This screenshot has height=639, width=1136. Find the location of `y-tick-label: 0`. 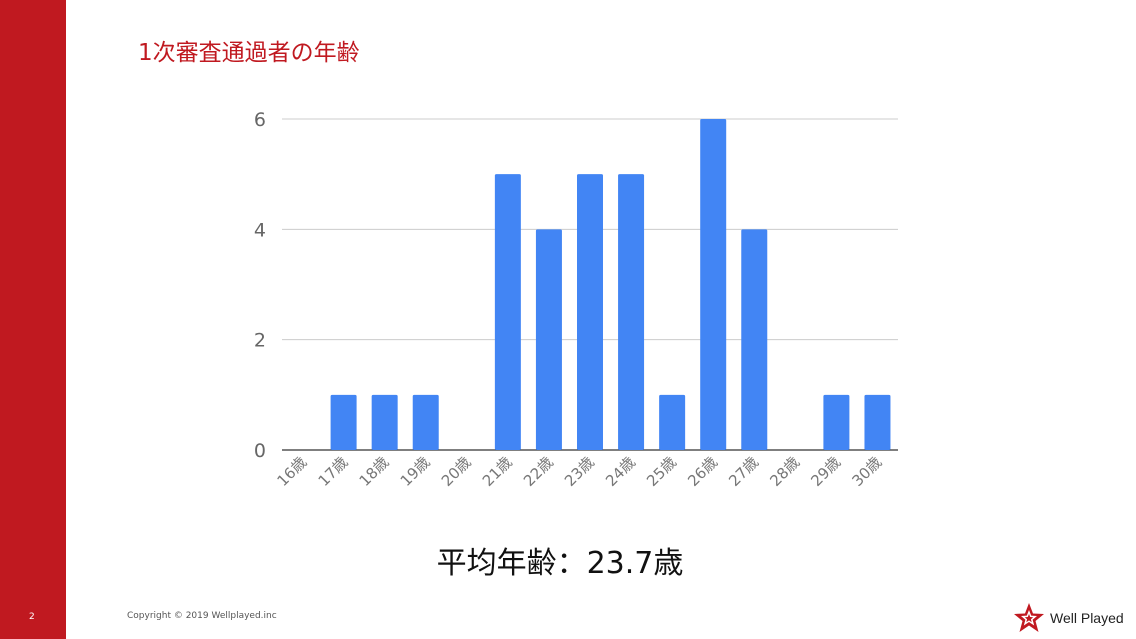

y-tick-label: 0 is located at coordinates (260, 451).